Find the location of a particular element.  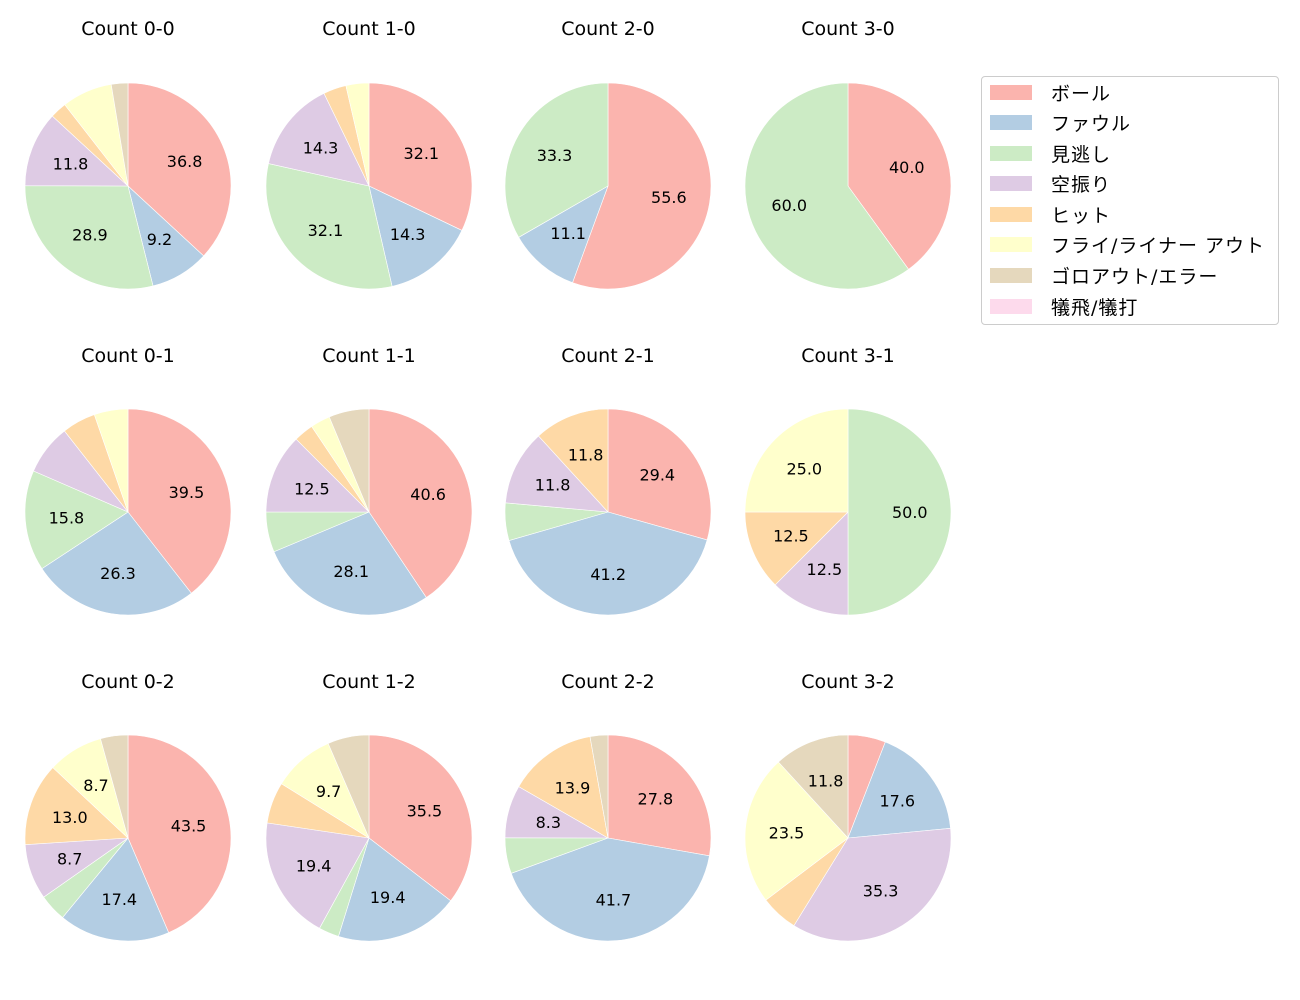

pie-title: Count 0-1 is located at coordinates (128, 356).